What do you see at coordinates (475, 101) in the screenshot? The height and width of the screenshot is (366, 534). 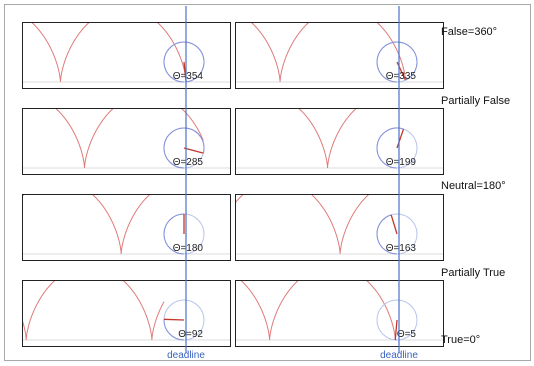 I see `scale-label-partially-false: Partially False` at bounding box center [475, 101].